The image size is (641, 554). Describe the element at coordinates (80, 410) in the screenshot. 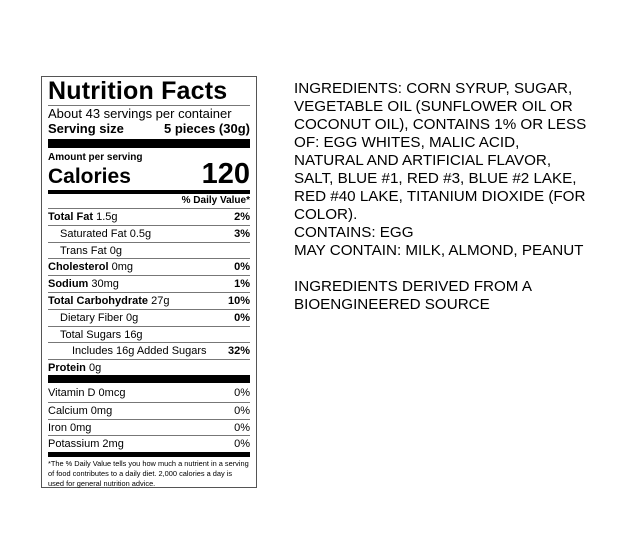

I see `vitamin-name: Calcium 0mg` at that location.